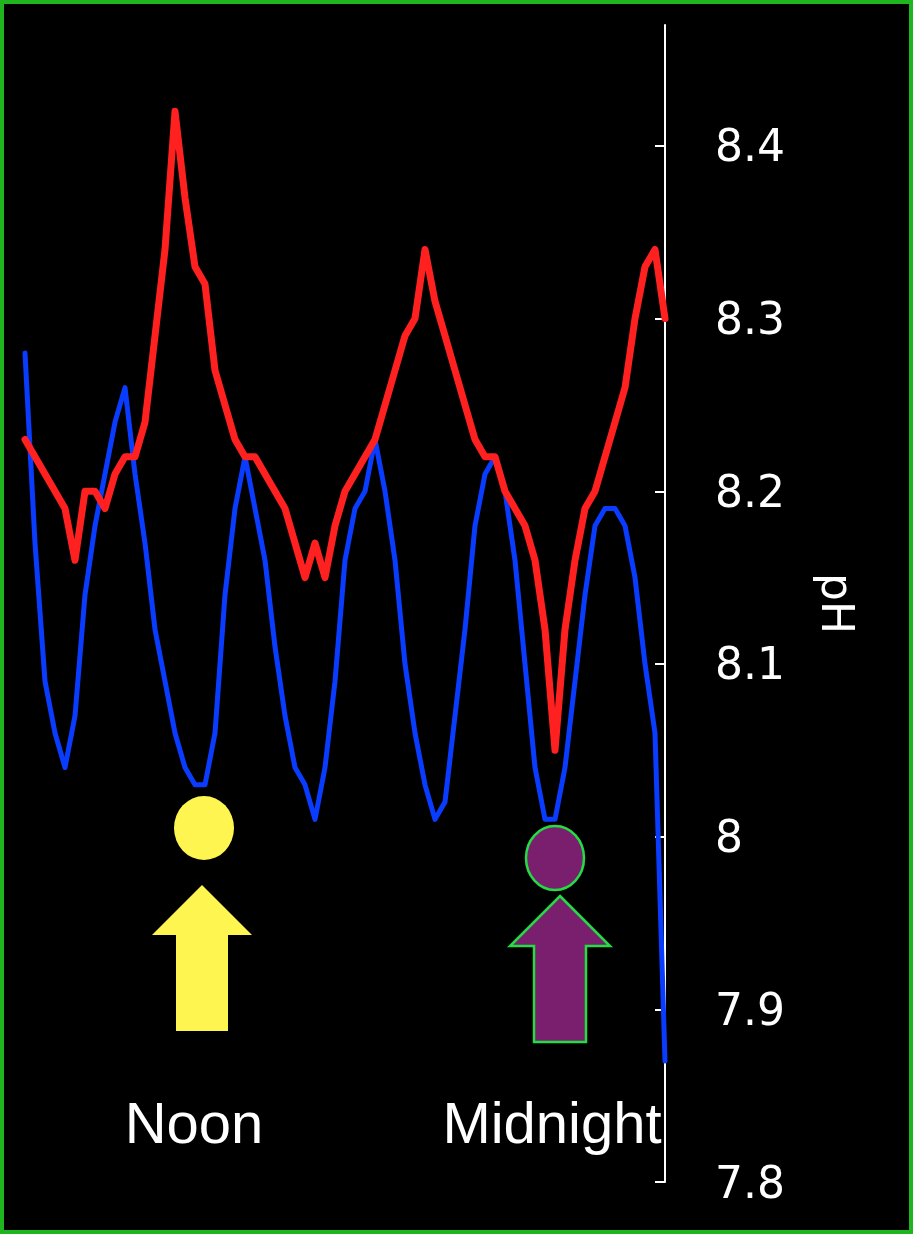 Image resolution: width=913 pixels, height=1234 pixels. What do you see at coordinates (750, 1182) in the screenshot?
I see `y-tick-label: 7.8` at bounding box center [750, 1182].